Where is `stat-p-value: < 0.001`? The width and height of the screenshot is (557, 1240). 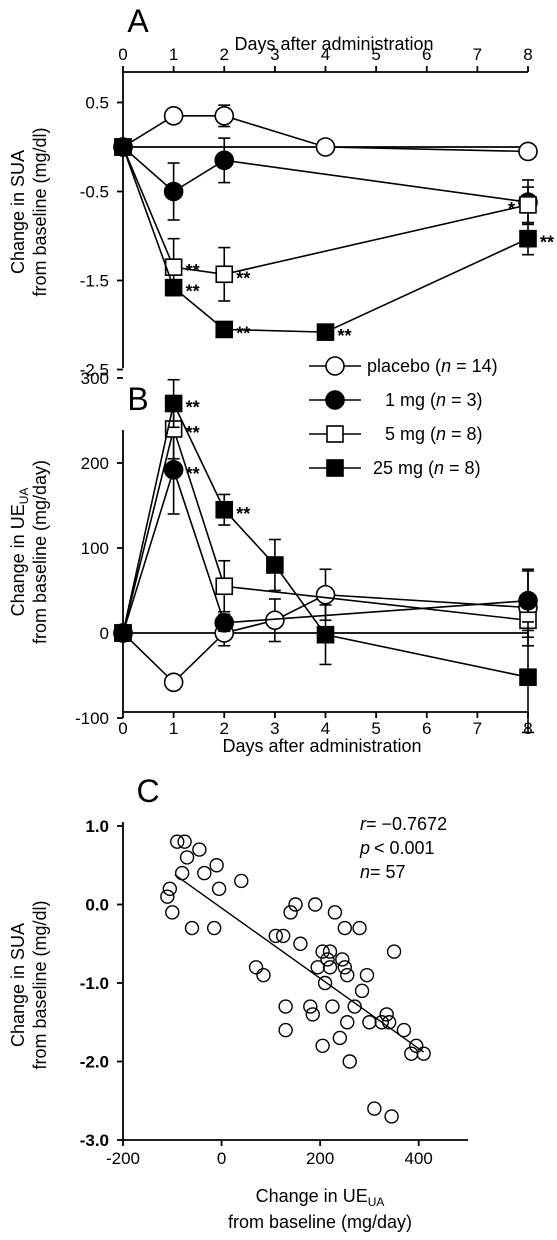
stat-p-value: < 0.001 is located at coordinates (404, 848).